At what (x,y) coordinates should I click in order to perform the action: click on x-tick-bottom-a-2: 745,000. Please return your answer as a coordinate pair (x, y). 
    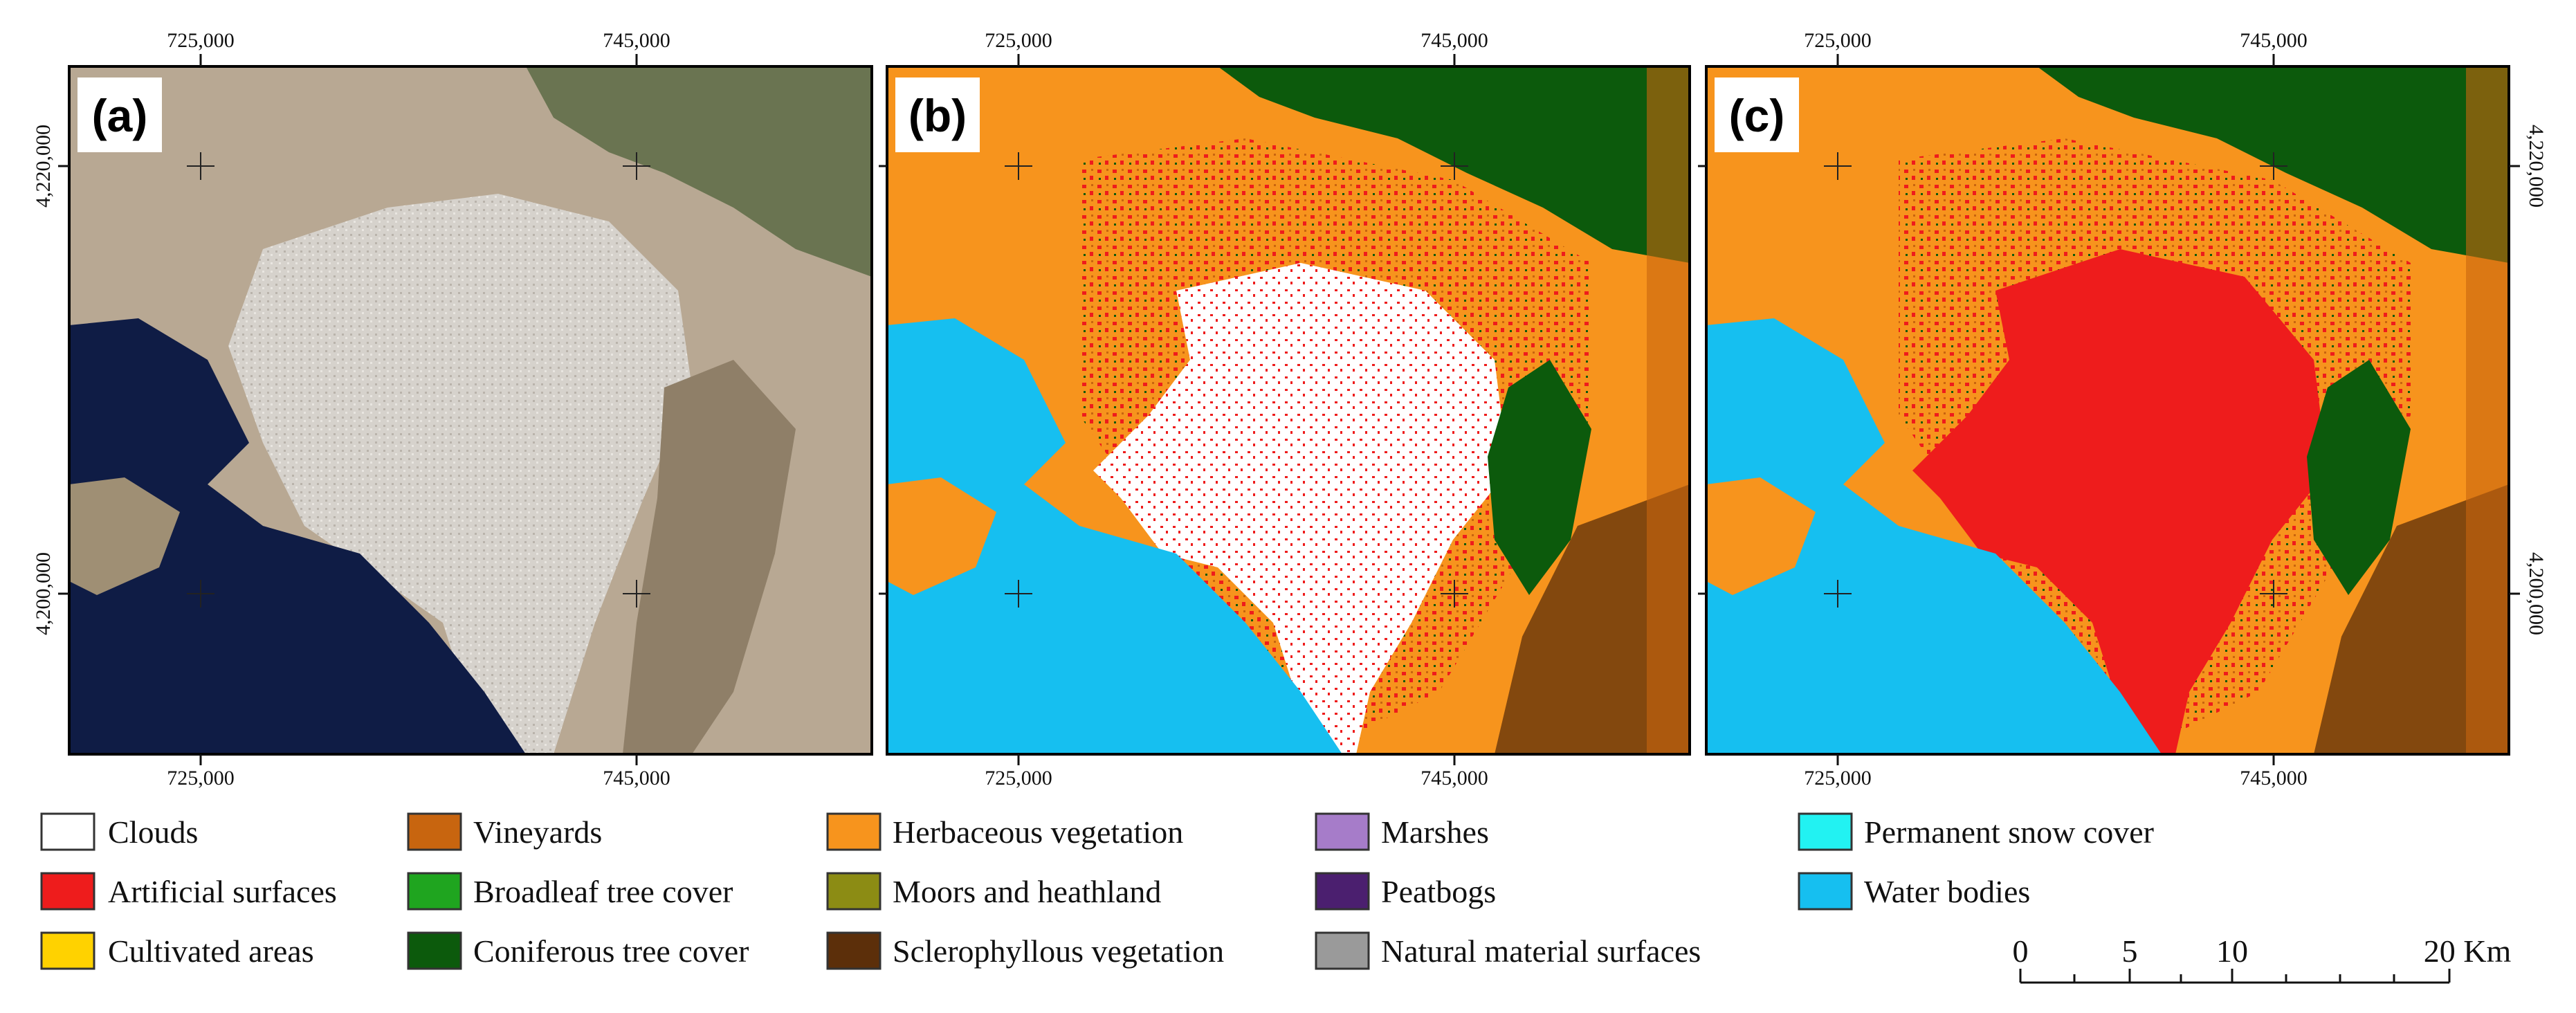
    Looking at the image, I should click on (637, 779).